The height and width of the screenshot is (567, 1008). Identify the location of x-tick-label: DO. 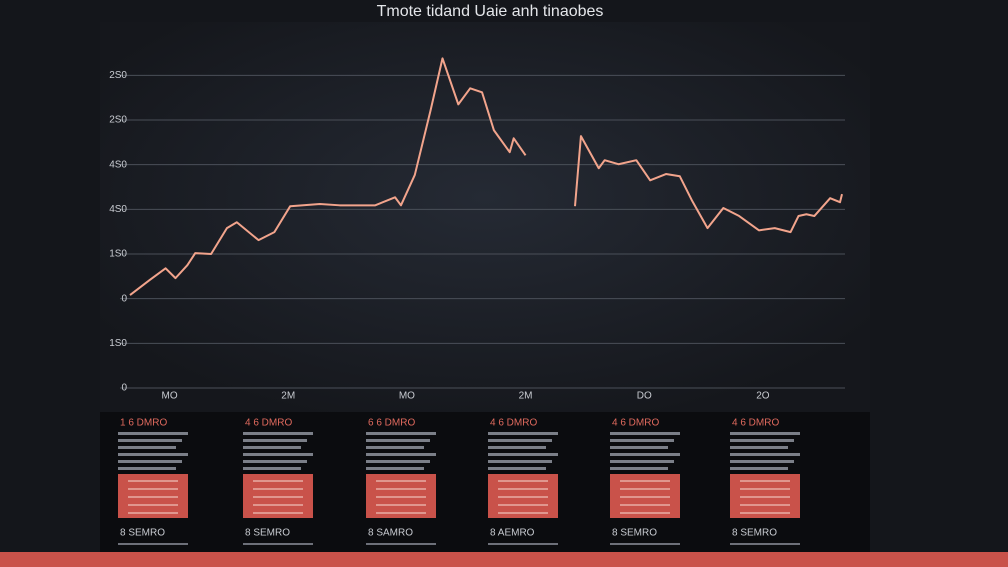
(644, 396).